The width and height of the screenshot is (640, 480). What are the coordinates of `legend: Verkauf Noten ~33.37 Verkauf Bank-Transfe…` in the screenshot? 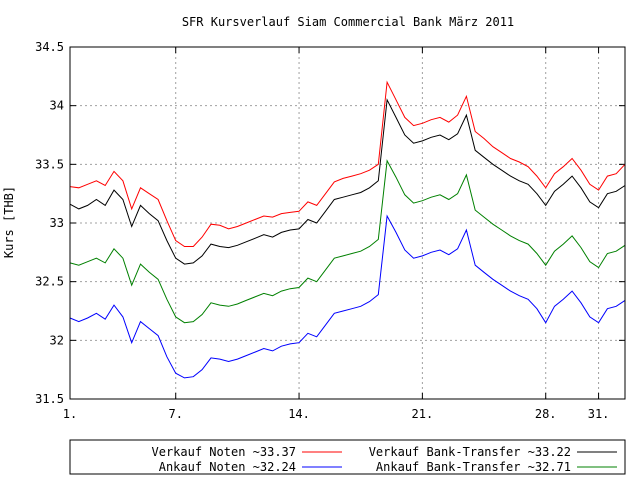 It's located at (347, 457).